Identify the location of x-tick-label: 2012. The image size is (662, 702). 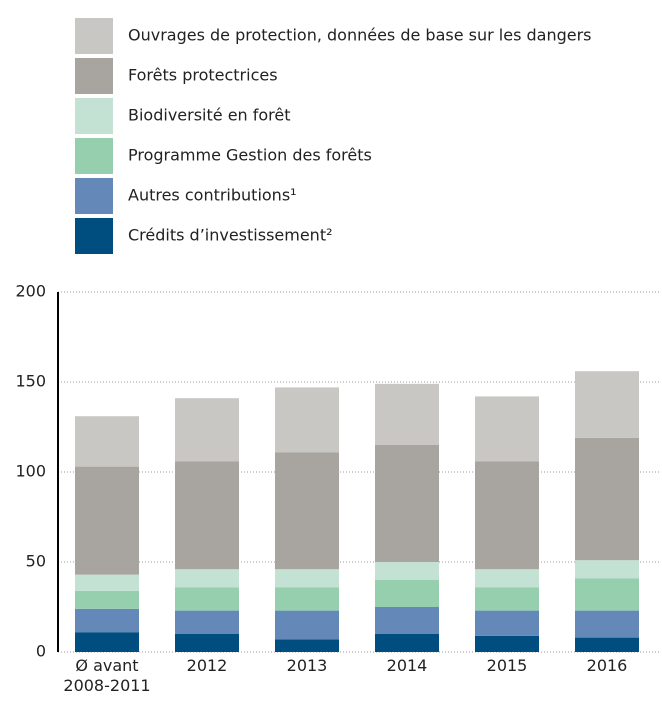
(207, 665).